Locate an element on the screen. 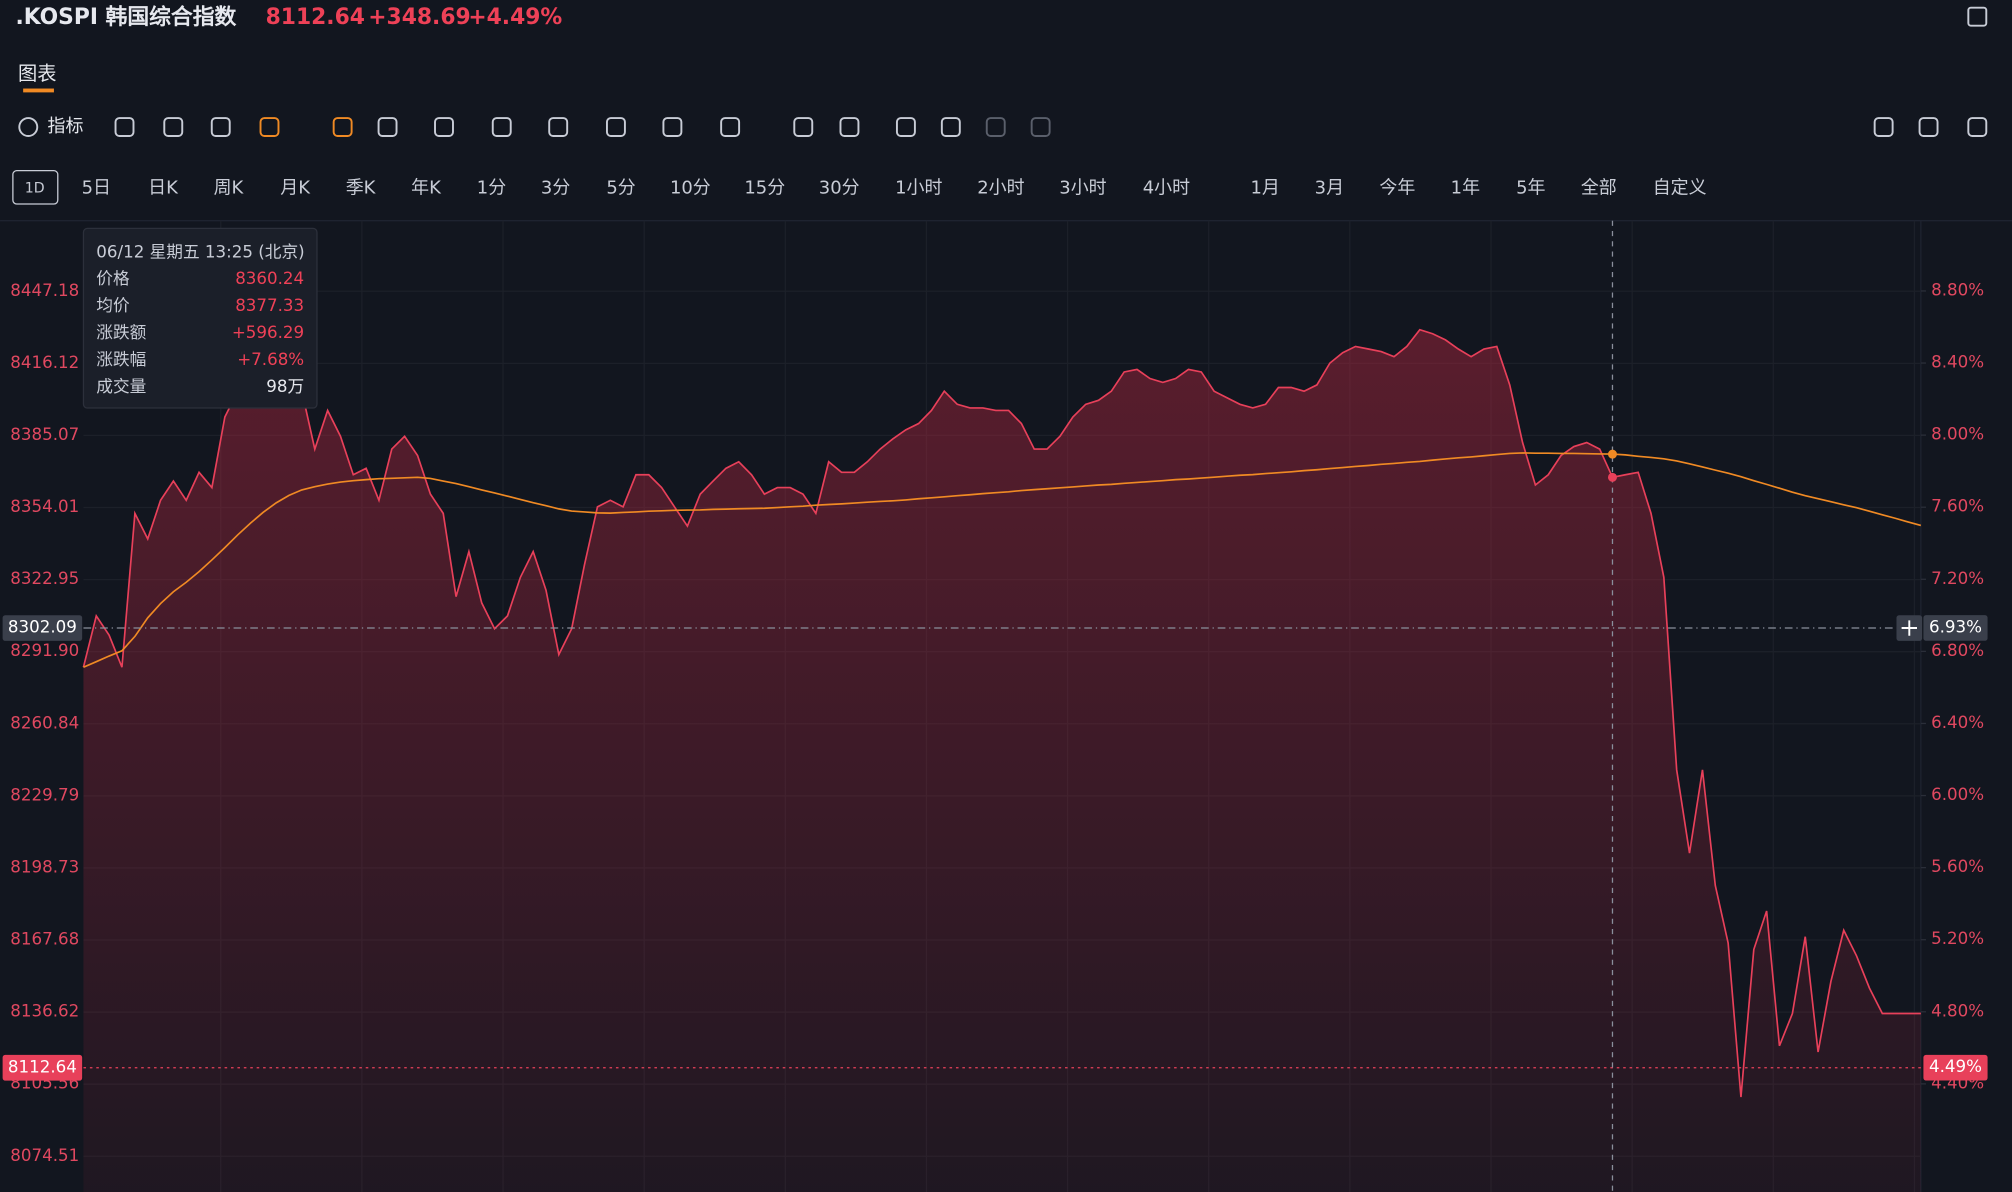 The height and width of the screenshot is (1192, 2012). tooltip-label: 涨跌幅 is located at coordinates (121, 359).